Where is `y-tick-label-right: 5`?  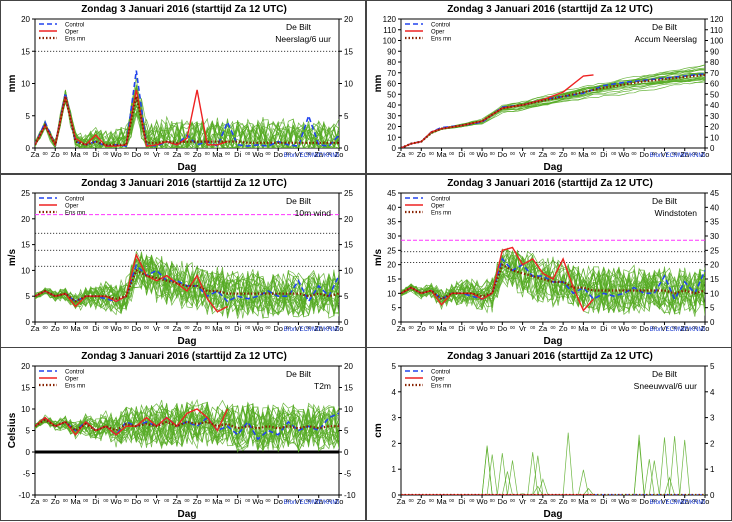
y-tick-label-right: 5 is located at coordinates (712, 308).